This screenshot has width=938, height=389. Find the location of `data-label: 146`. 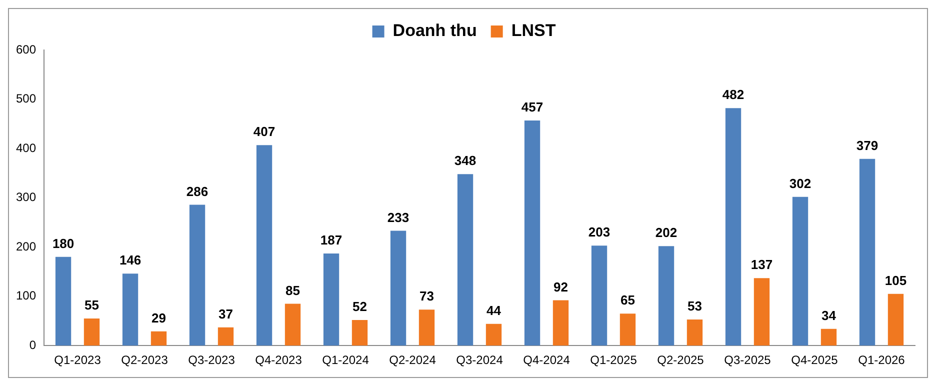

data-label: 146 is located at coordinates (130, 260).